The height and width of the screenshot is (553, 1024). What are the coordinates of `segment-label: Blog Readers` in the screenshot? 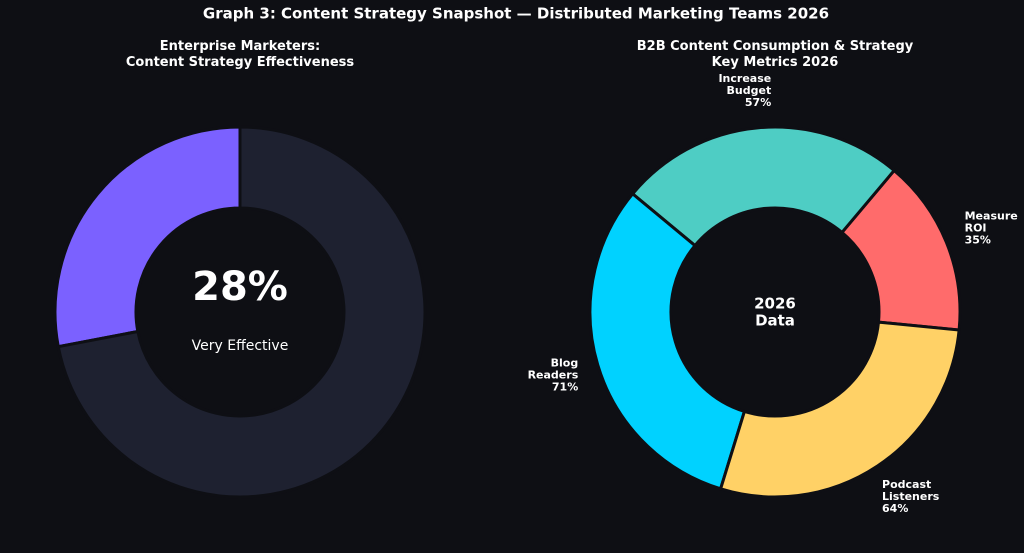 It's located at (553, 368).